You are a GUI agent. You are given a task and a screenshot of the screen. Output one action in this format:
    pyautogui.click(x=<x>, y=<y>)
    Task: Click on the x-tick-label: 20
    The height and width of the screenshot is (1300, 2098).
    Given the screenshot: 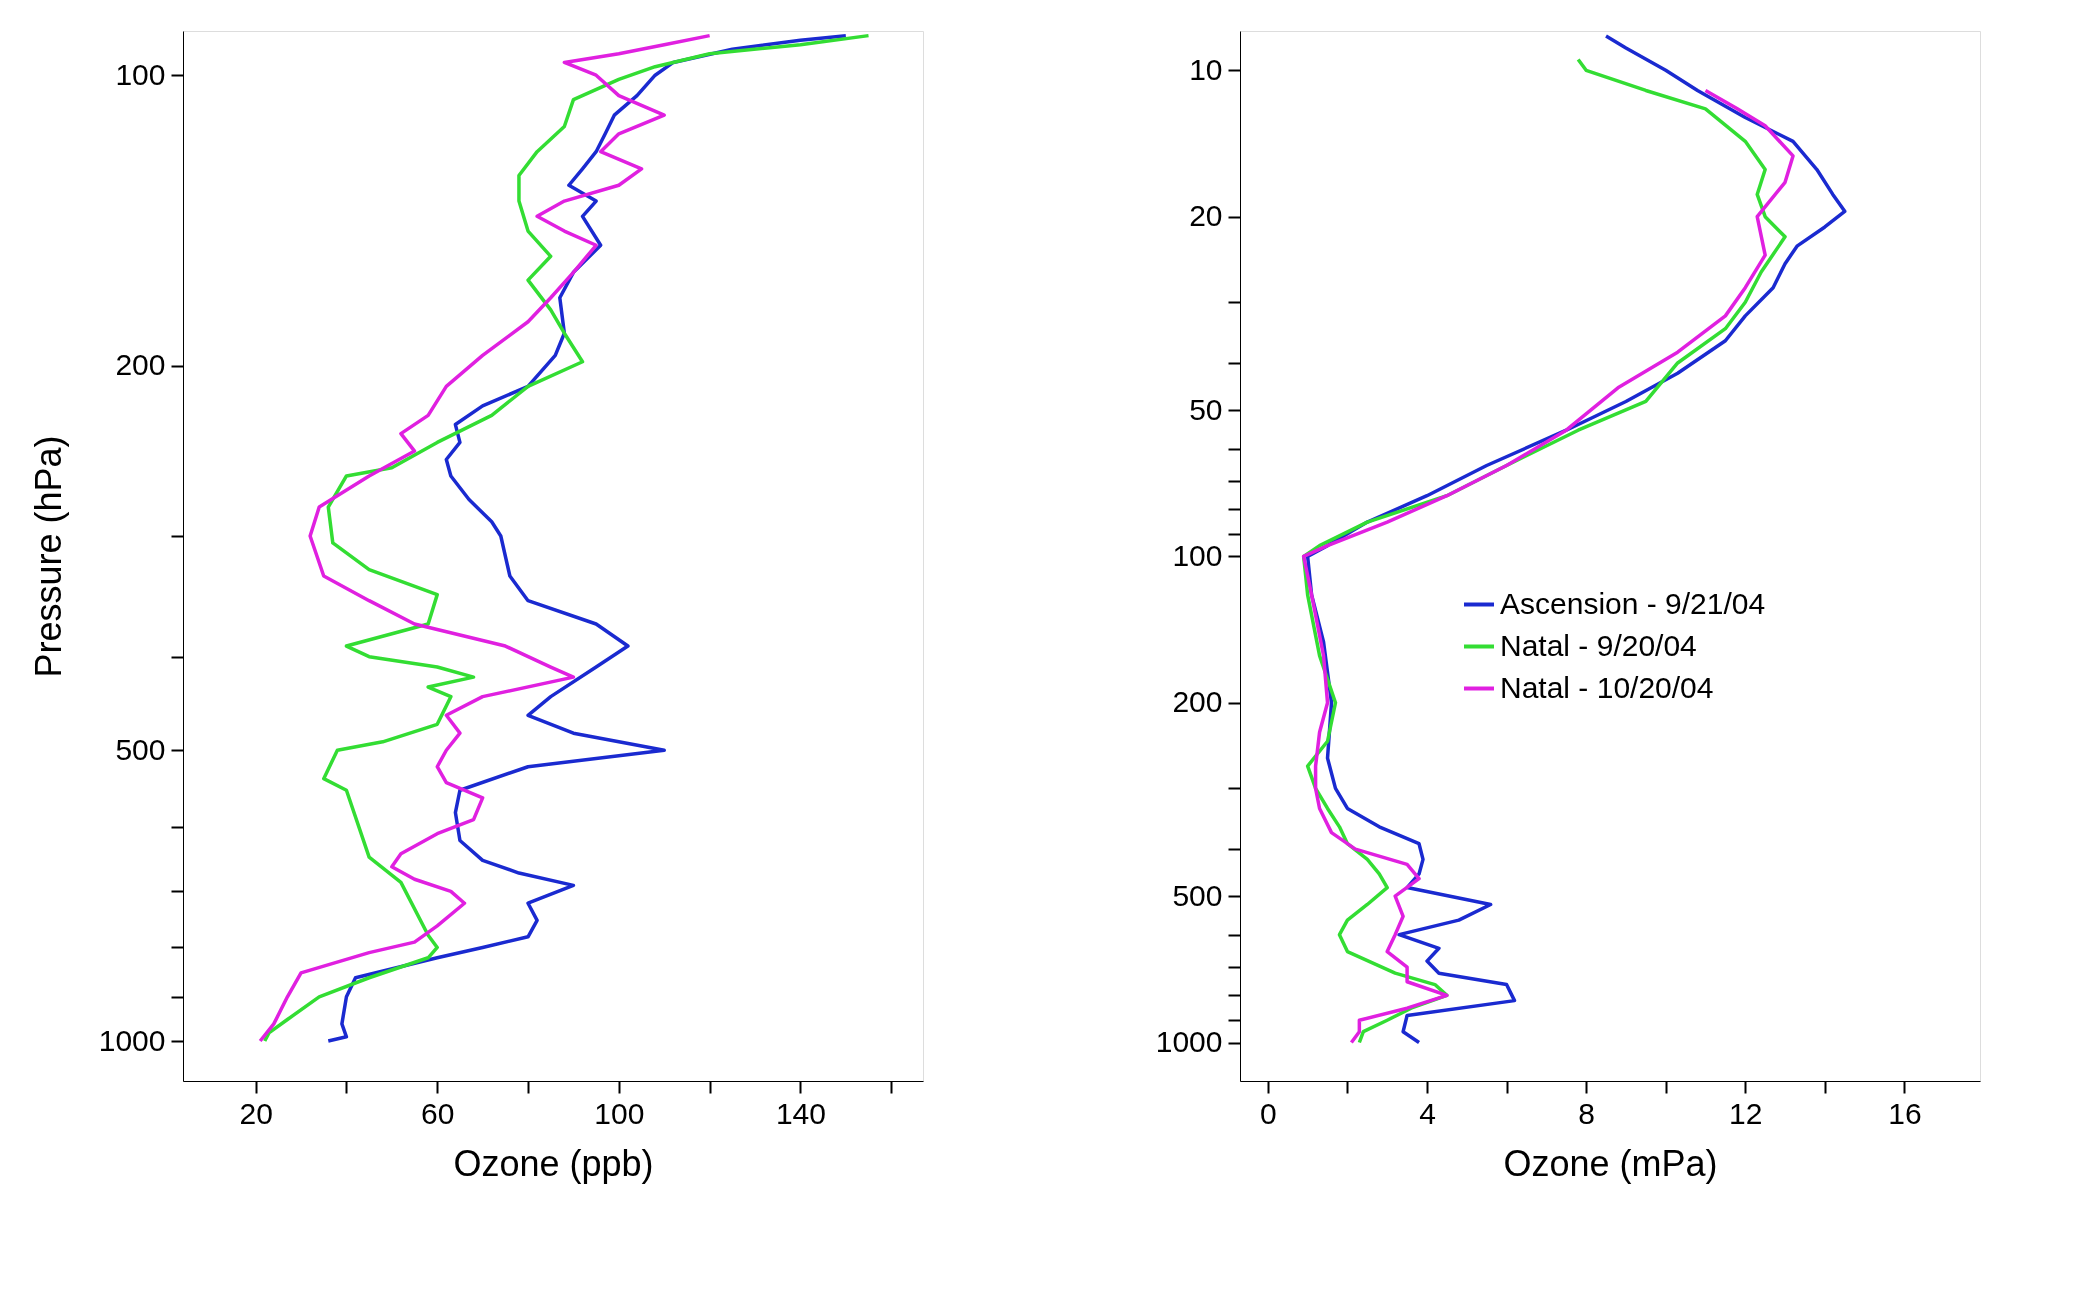 What is the action you would take?
    pyautogui.click(x=256, y=1113)
    